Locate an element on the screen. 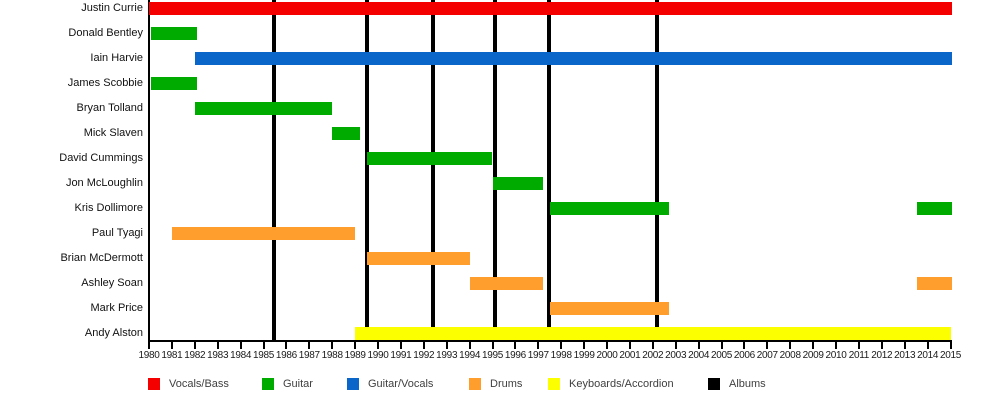  legend-label: Keyboards/Accordion is located at coordinates (621, 384).